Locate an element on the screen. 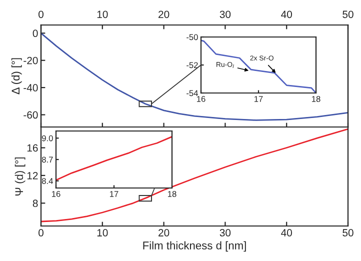 The height and width of the screenshot is (261, 361). y-tick-label: -60 is located at coordinates (31, 115).